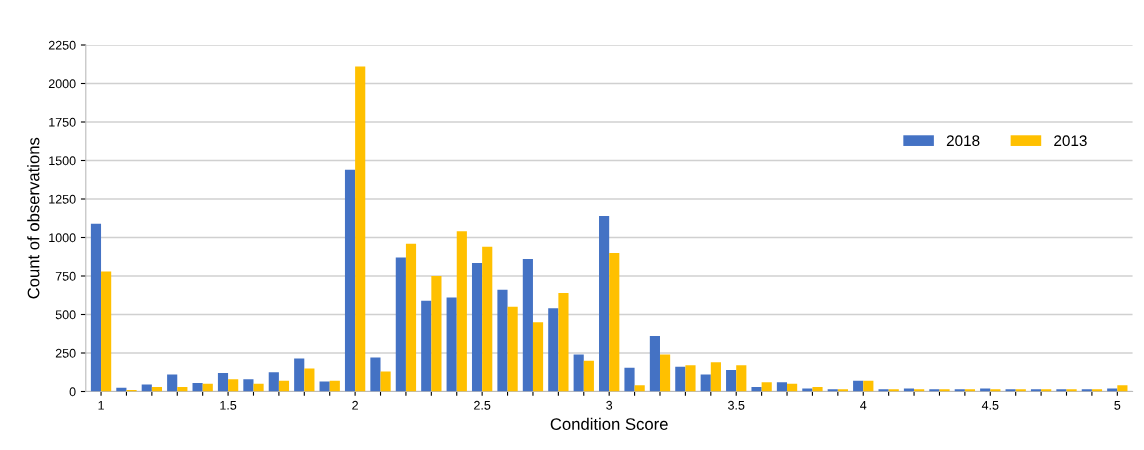 The height and width of the screenshot is (450, 1144). What do you see at coordinates (62, 238) in the screenshot?
I see `y-tick-label: 1000` at bounding box center [62, 238].